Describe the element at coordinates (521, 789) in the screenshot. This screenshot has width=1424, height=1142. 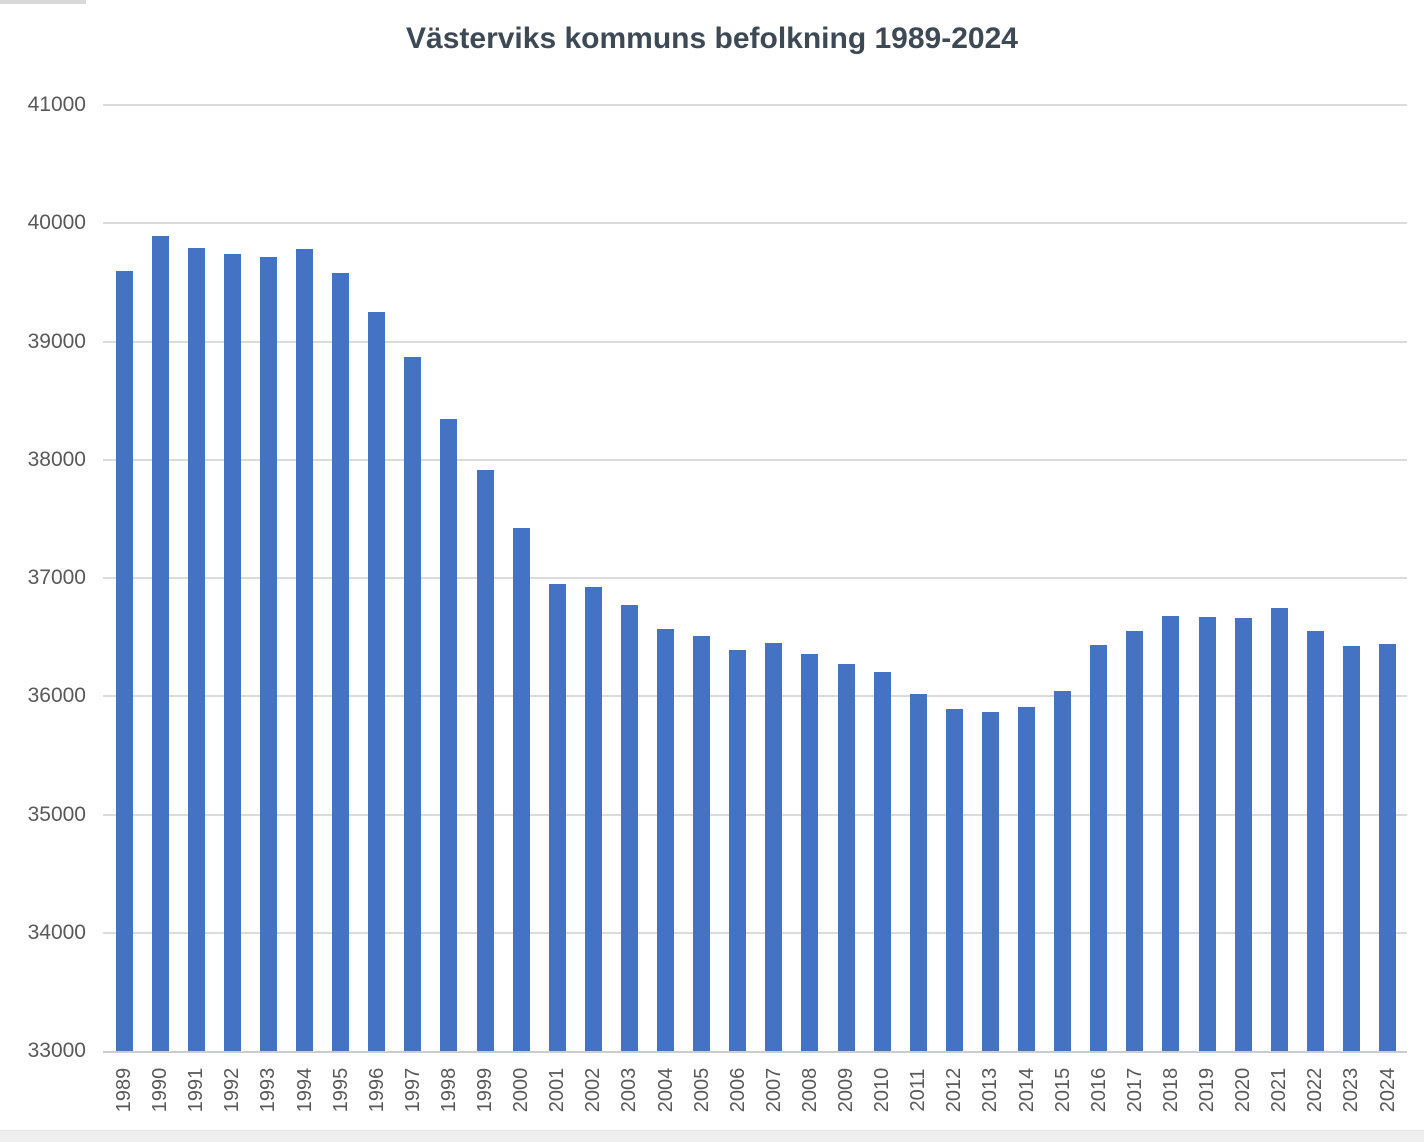
I see `bar-2000` at that location.